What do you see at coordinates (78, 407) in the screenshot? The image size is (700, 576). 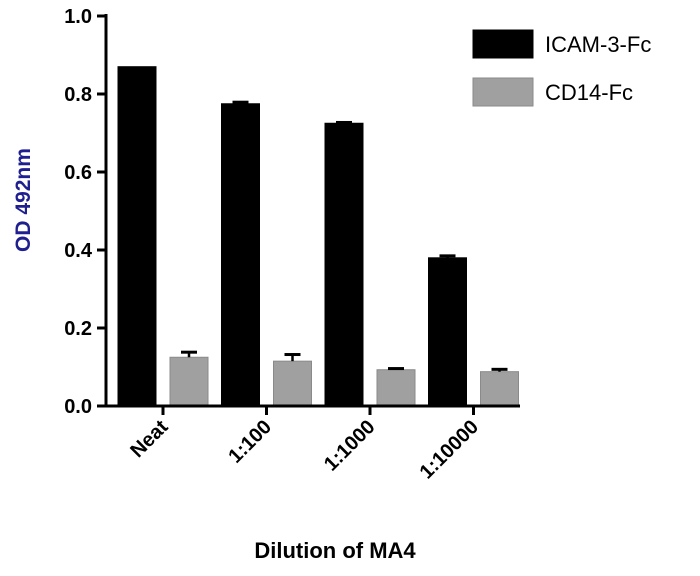 I see `y-tick-label: 0.0` at bounding box center [78, 407].